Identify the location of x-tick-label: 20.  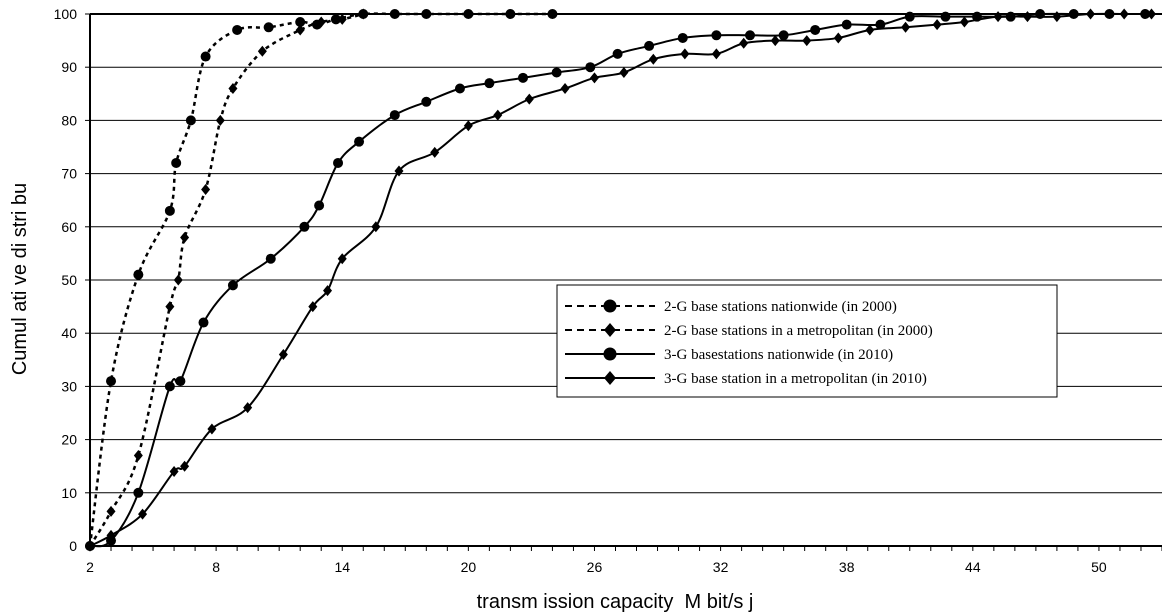
(469, 567).